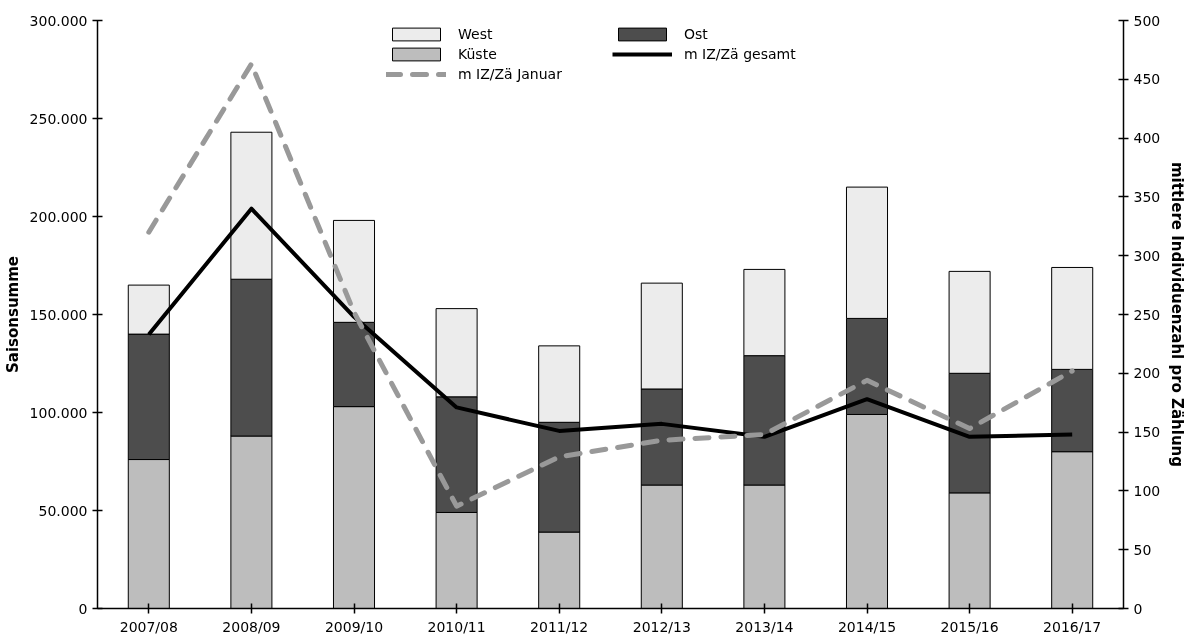 This screenshot has width=1189, height=637. I want to click on y-tick-label: 200.000, so click(58, 216).